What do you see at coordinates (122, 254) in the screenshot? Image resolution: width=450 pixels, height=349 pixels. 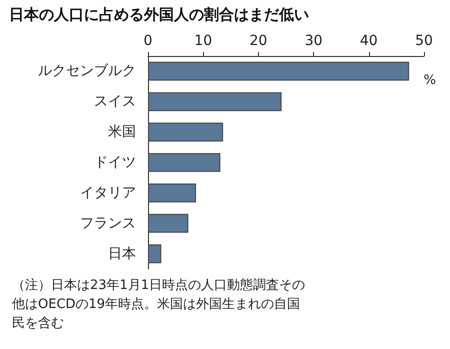 I see `y-tick-label: 日本` at bounding box center [122, 254].